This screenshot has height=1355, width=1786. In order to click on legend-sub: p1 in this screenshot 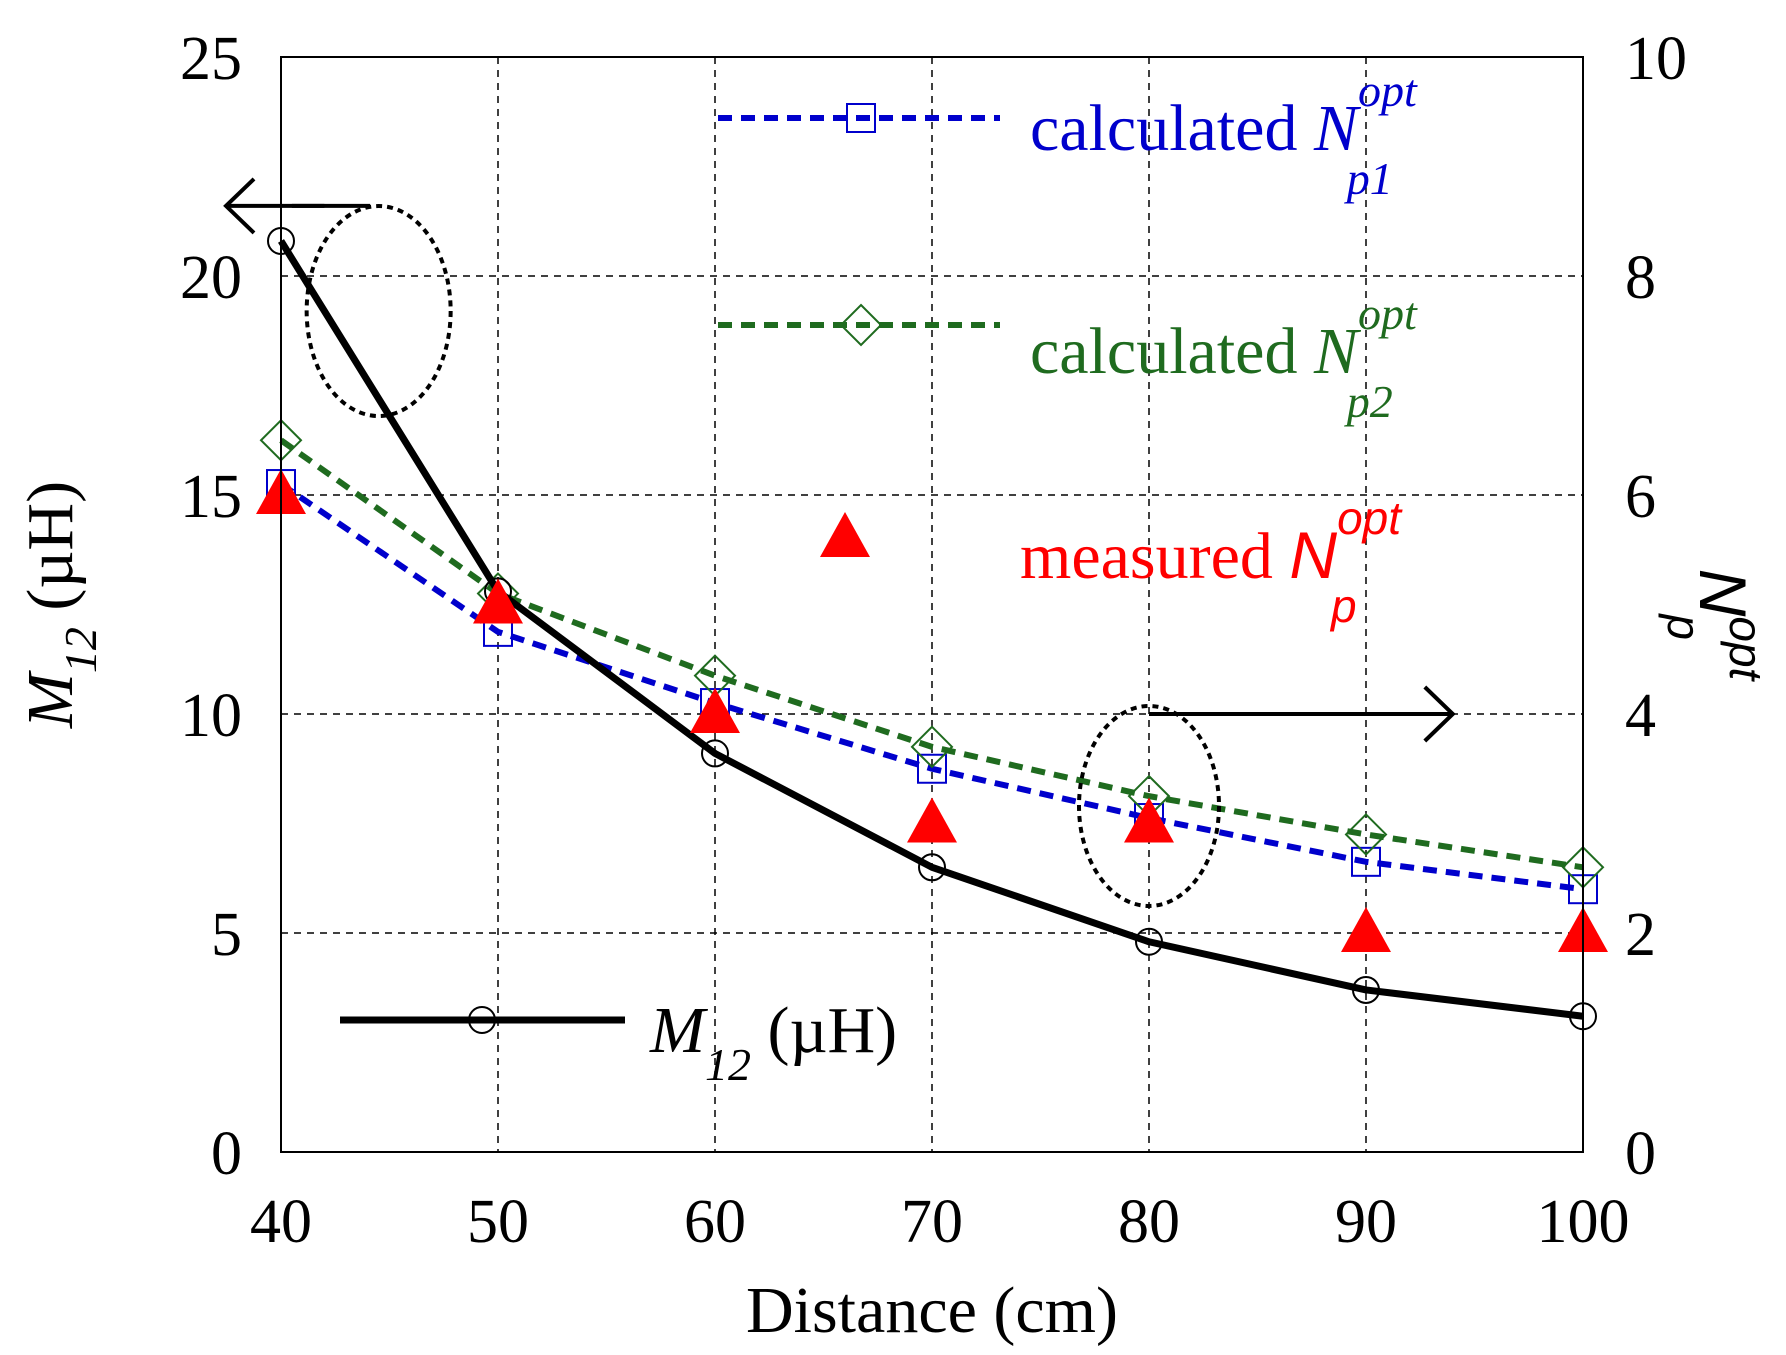, I will do `click(1368, 178)`.